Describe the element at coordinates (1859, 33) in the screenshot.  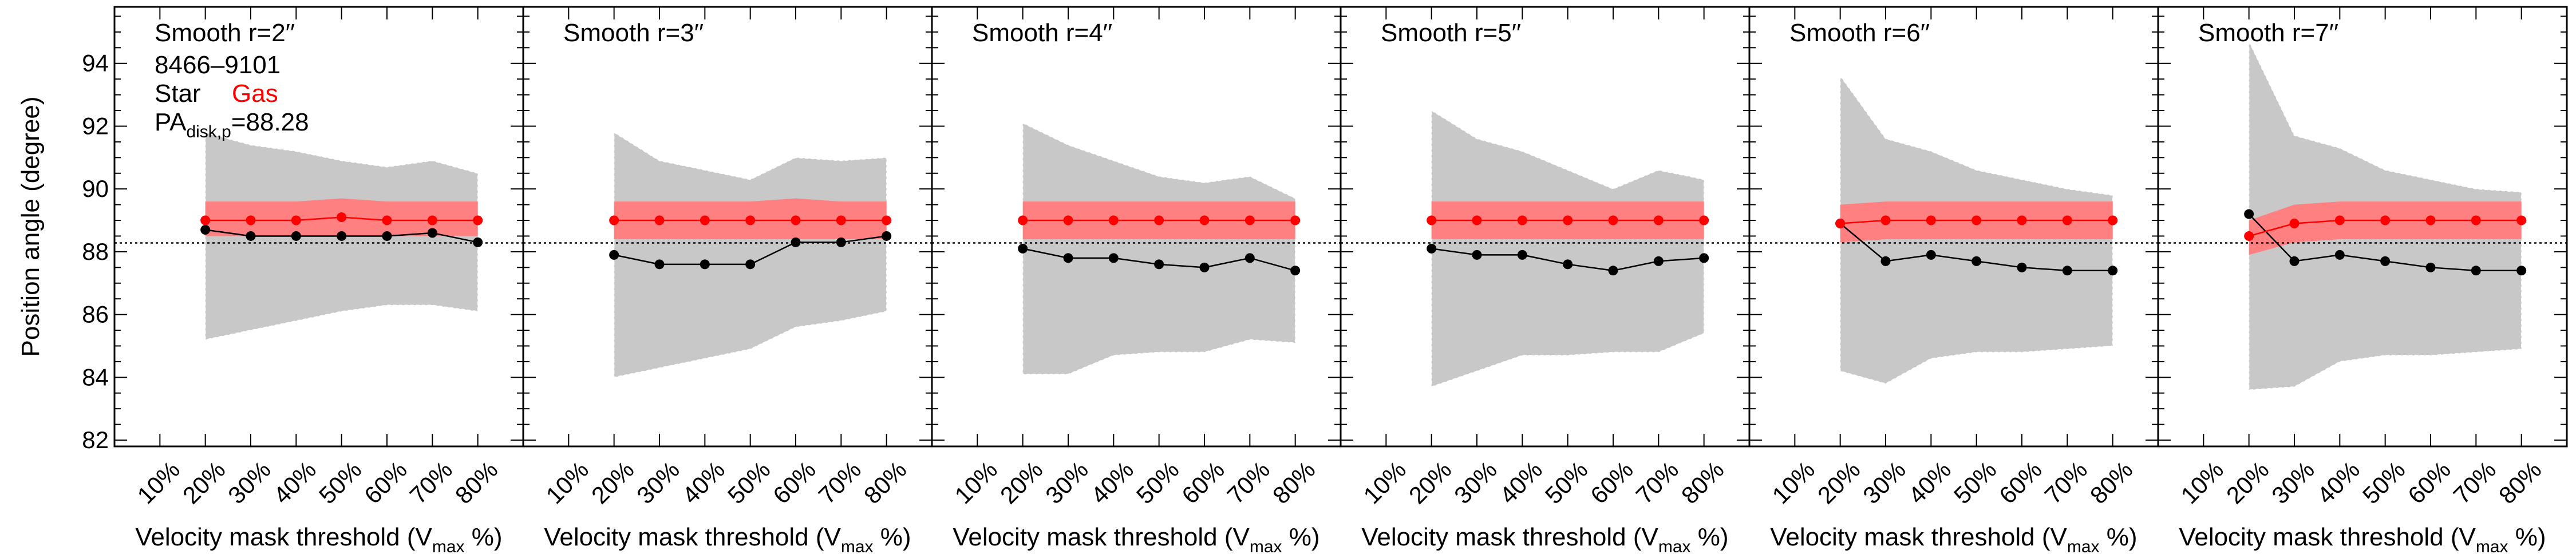
I see `panel-title: Smooth r=6′′` at that location.